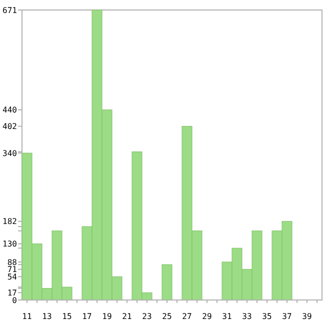 This screenshot has height=321, width=333. Describe the element at coordinates (15, 300) in the screenshot. I see `y-tick-label: 0` at that location.